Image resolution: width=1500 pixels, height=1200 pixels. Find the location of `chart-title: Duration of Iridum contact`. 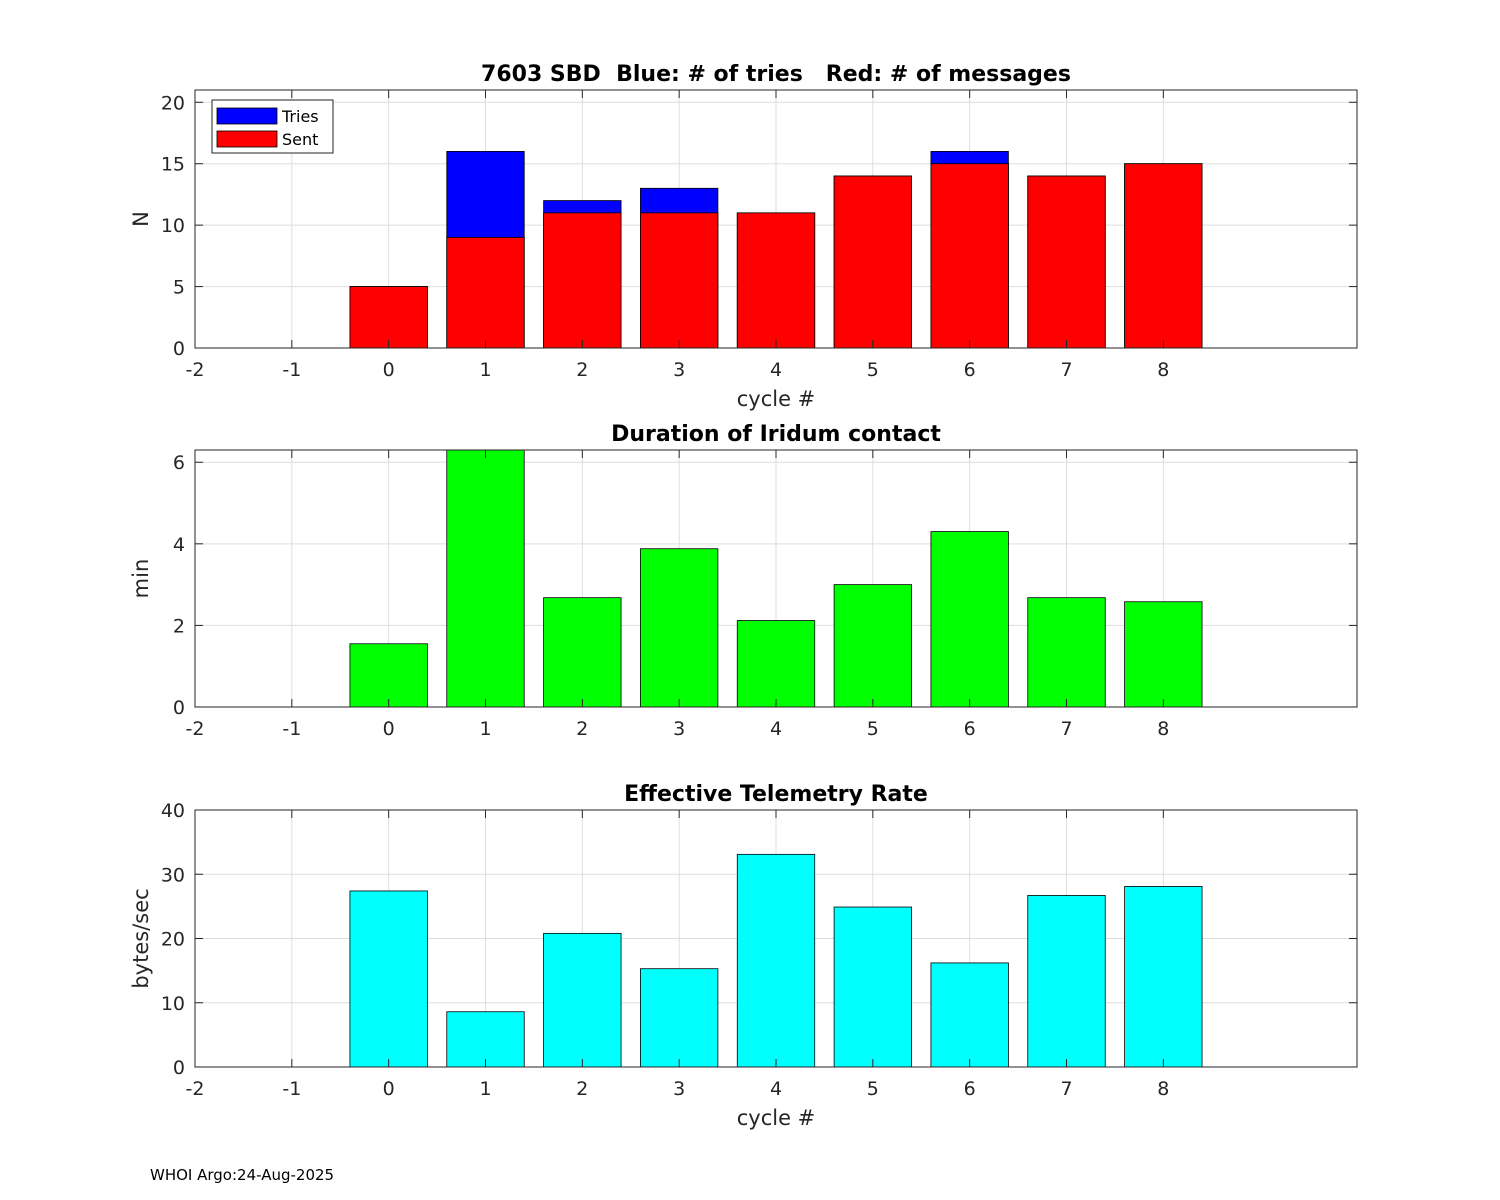

chart-title: Duration of Iridum contact is located at coordinates (776, 434).